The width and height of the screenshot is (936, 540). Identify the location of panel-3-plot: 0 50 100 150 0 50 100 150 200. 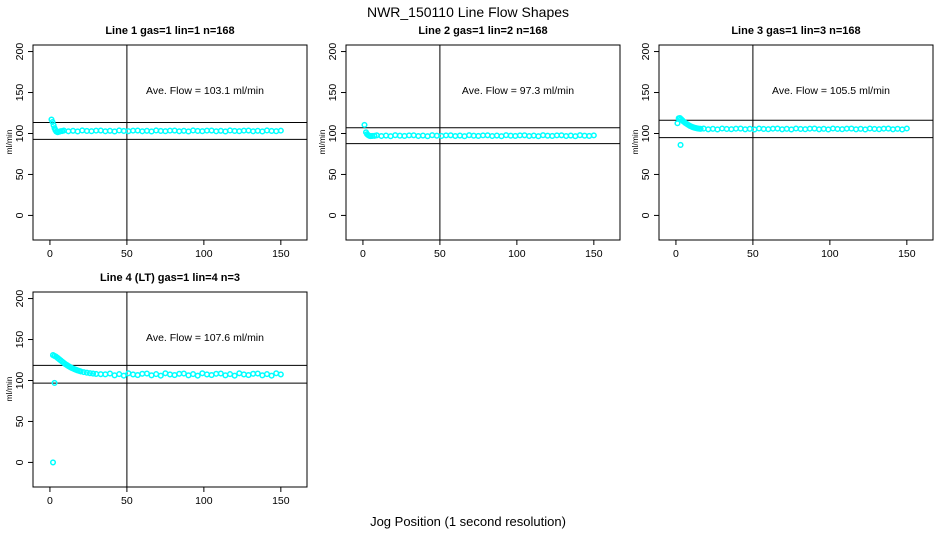
(787, 151).